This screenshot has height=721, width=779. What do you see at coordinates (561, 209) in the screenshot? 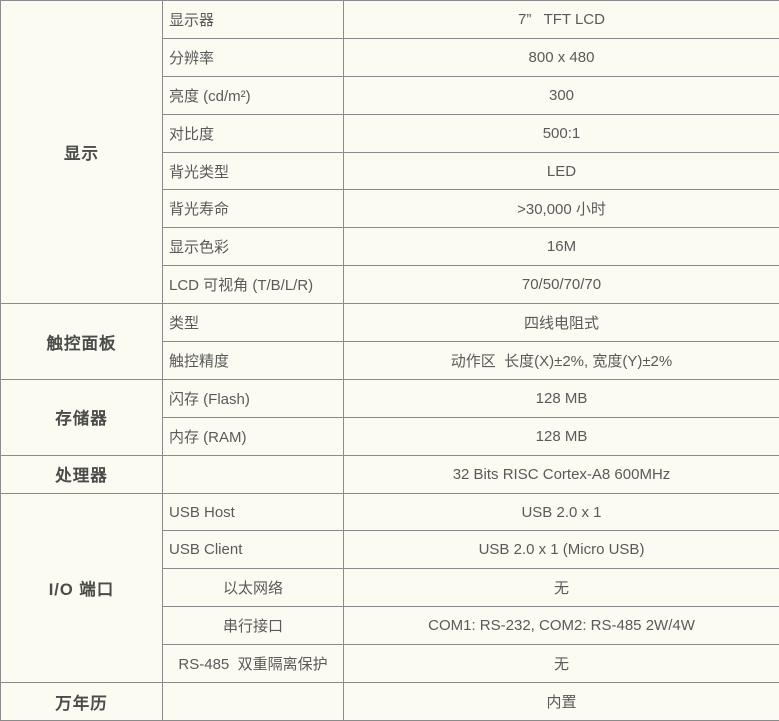
I see `spec-value: >30,000 小时` at bounding box center [561, 209].